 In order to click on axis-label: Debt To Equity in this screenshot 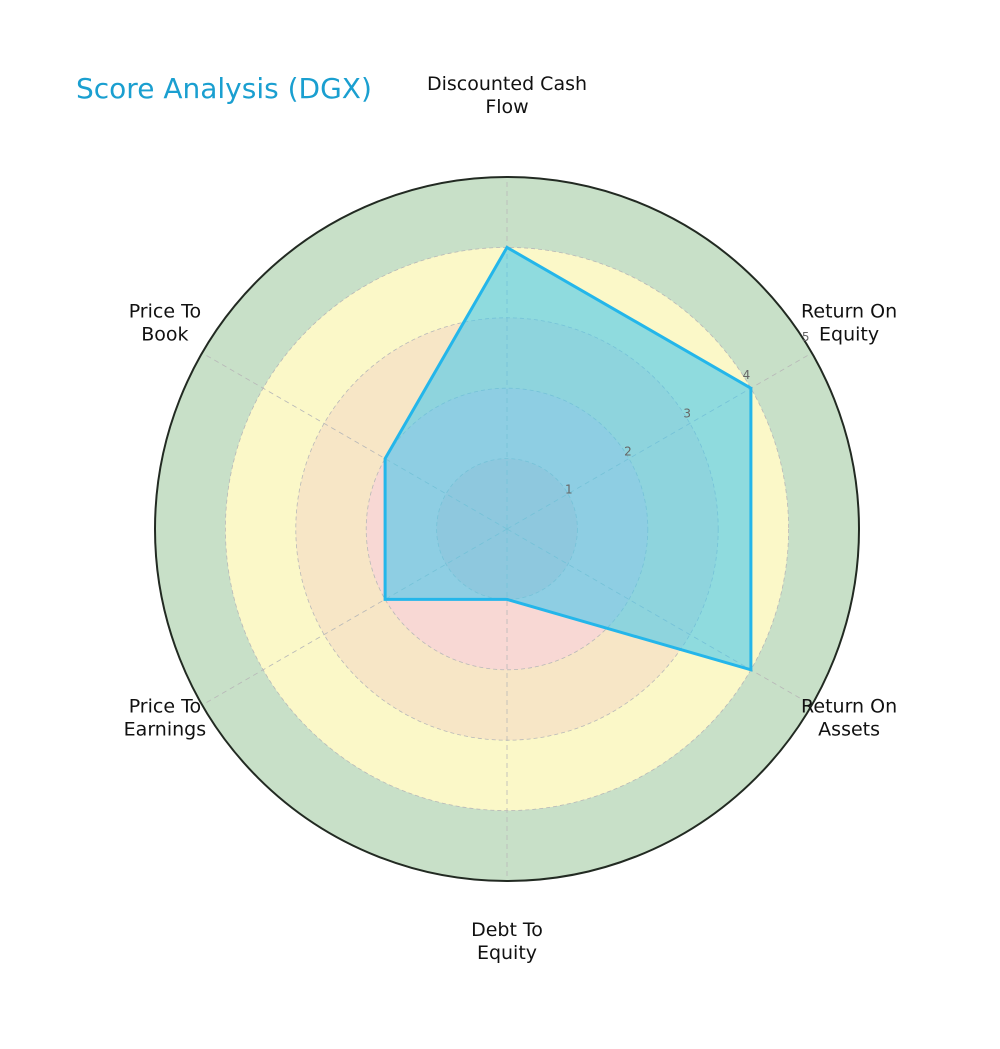, I will do `click(507, 941)`.